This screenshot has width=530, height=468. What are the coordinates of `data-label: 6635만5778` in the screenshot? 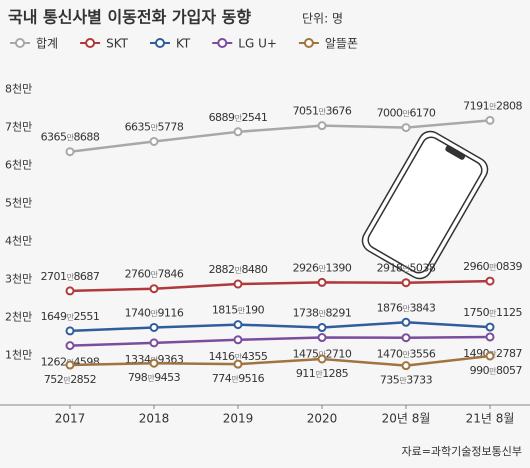 It's located at (154, 126).